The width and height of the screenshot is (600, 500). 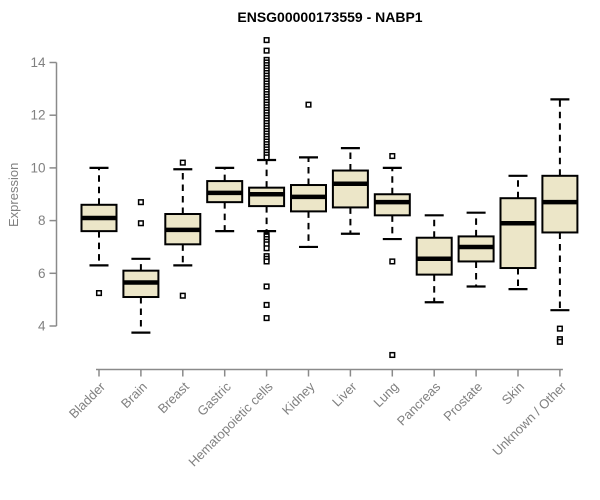 I want to click on x-tick-label-gastric: Gastric, so click(x=214, y=399).